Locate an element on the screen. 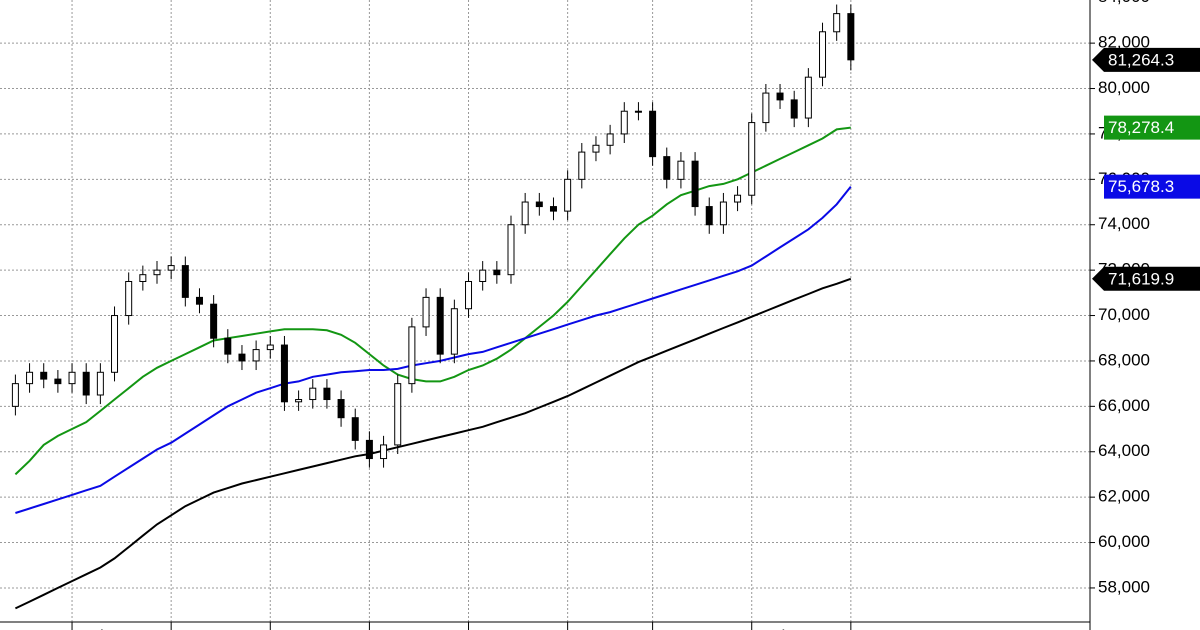 The image size is (1200, 630). y-tick-label: 70,000 is located at coordinates (1124, 314).